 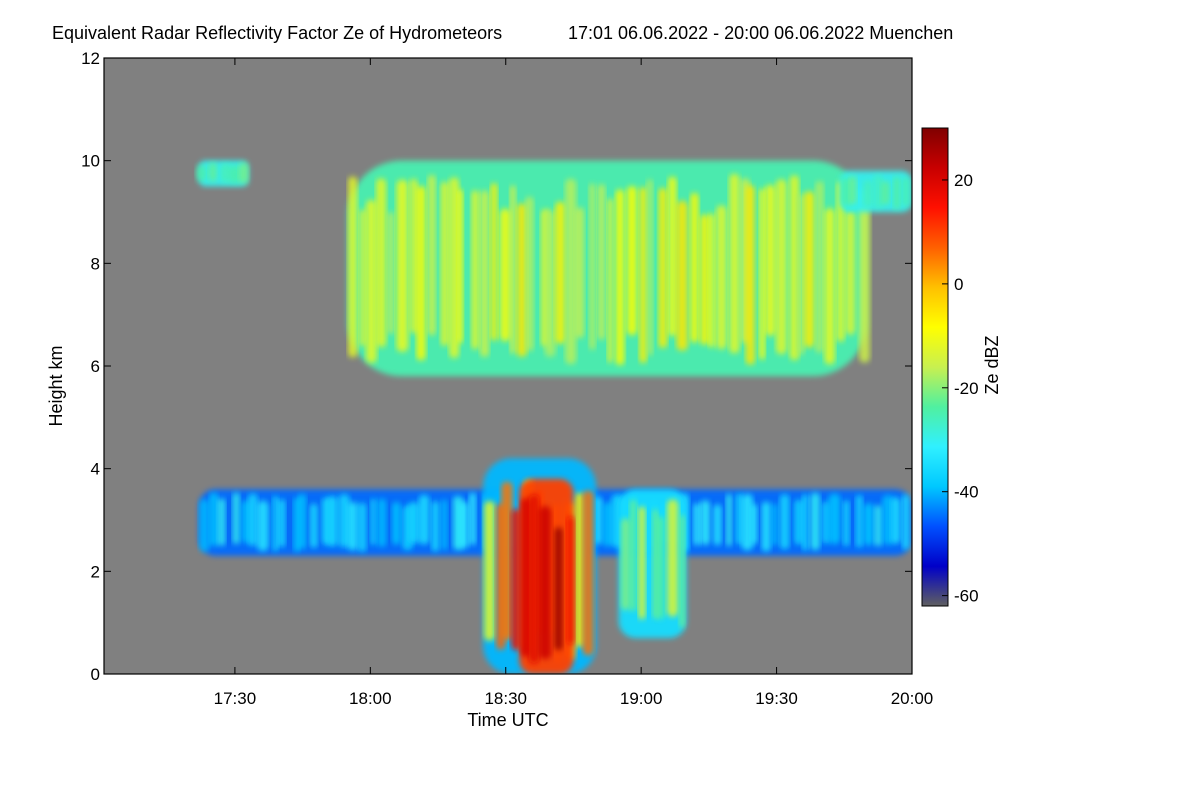 I want to click on colorbar-tick-label: -40, so click(x=966, y=492).